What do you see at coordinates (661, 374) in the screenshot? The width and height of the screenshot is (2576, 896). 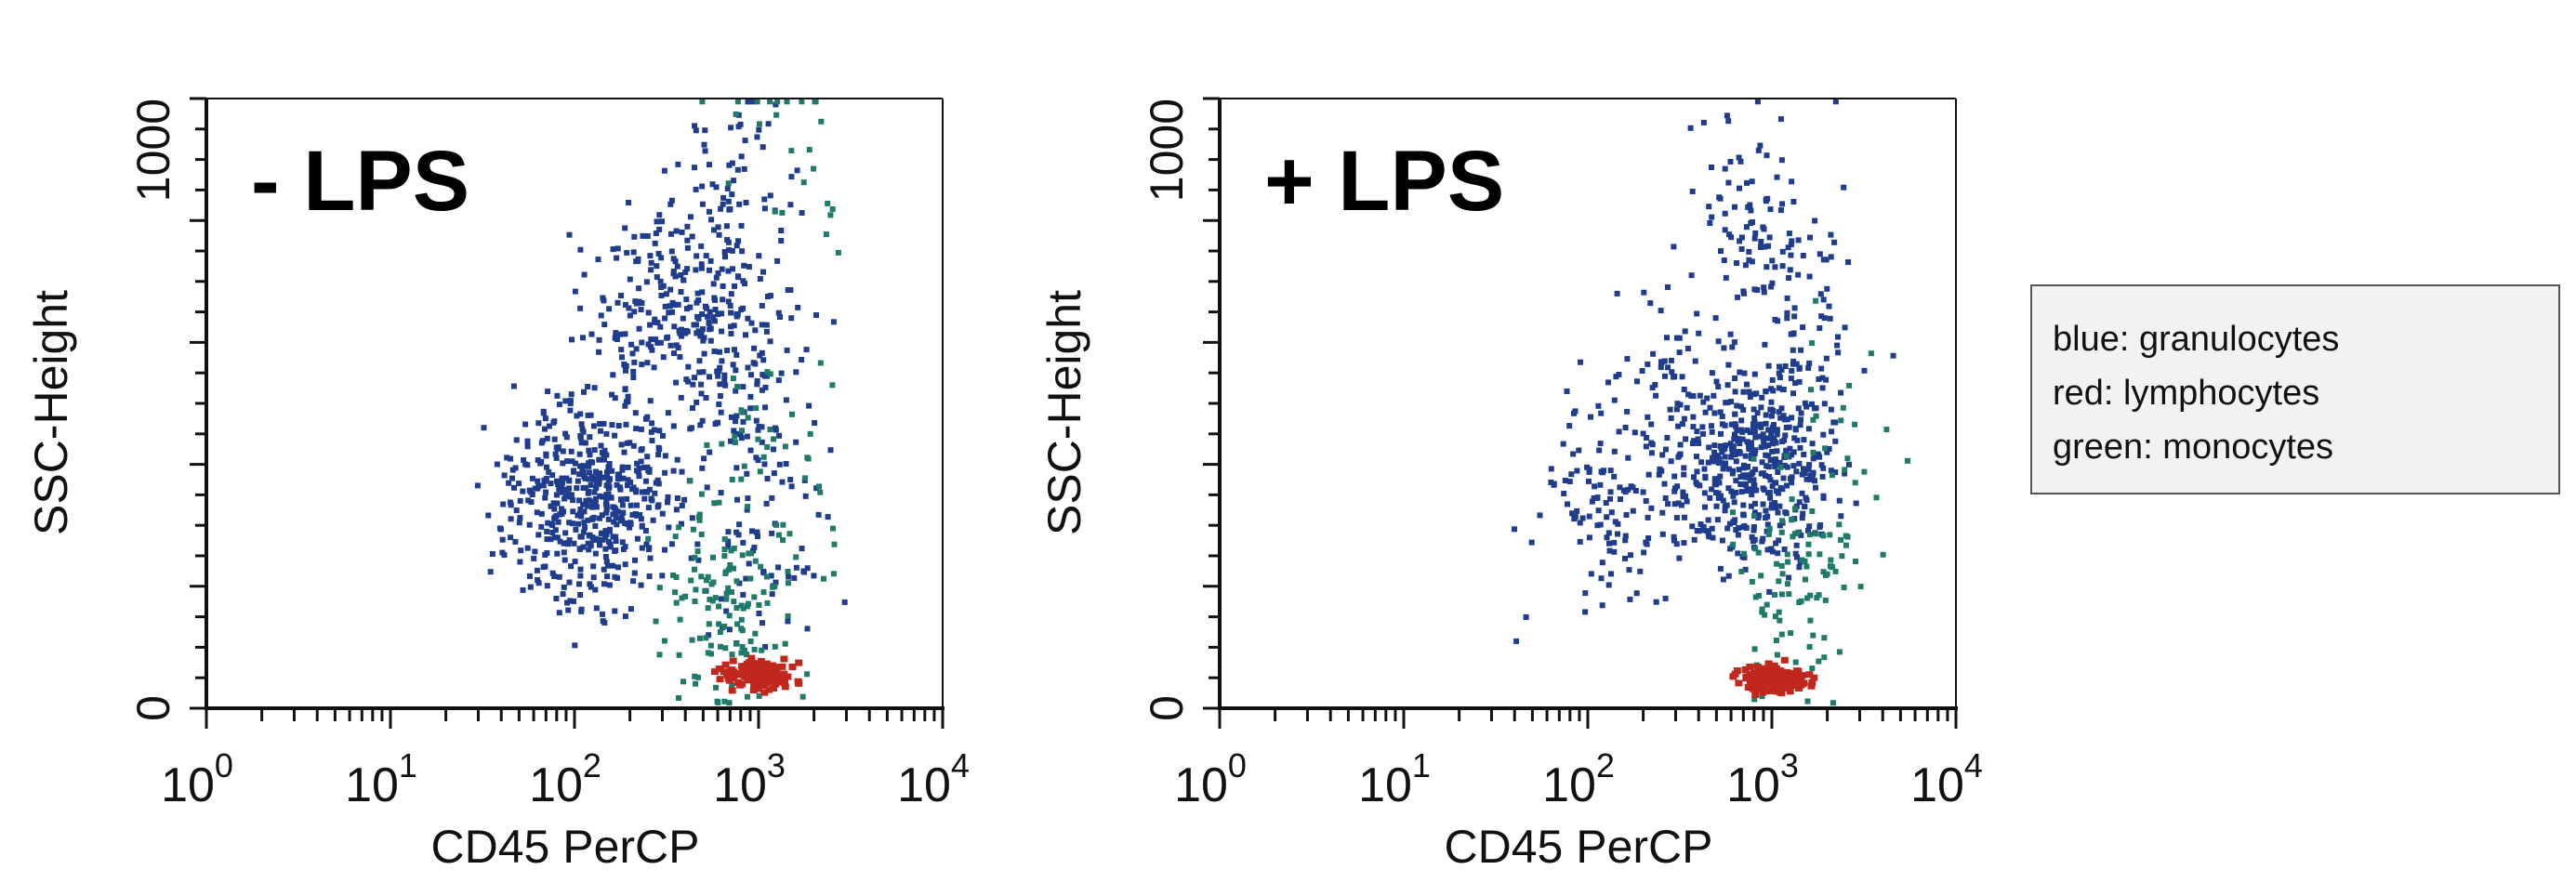 I see `series-granulocytes` at bounding box center [661, 374].